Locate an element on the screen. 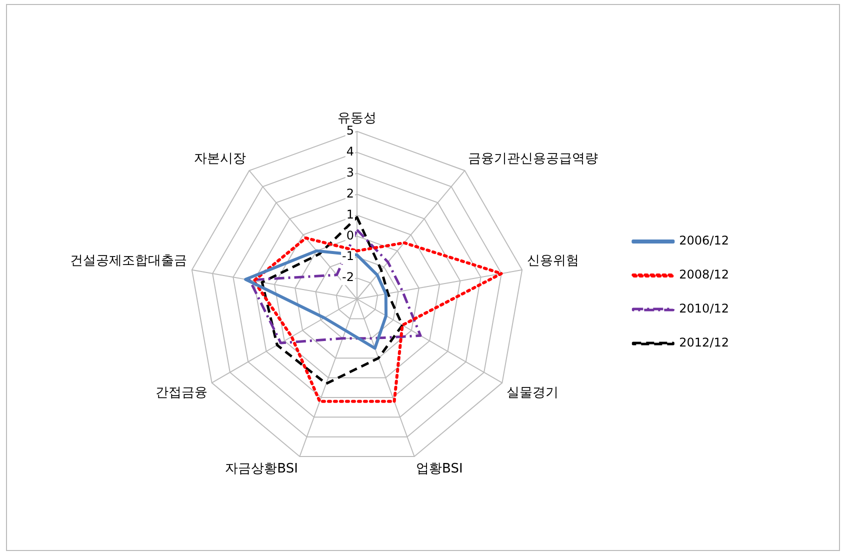 The width and height of the screenshot is (846, 555). y-tick-label: 5 is located at coordinates (350, 131).